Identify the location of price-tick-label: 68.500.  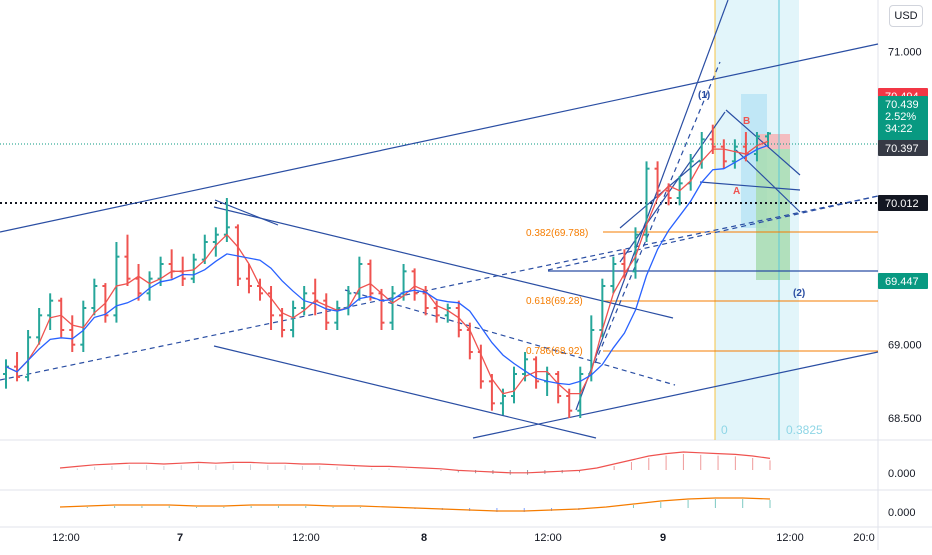
(905, 419).